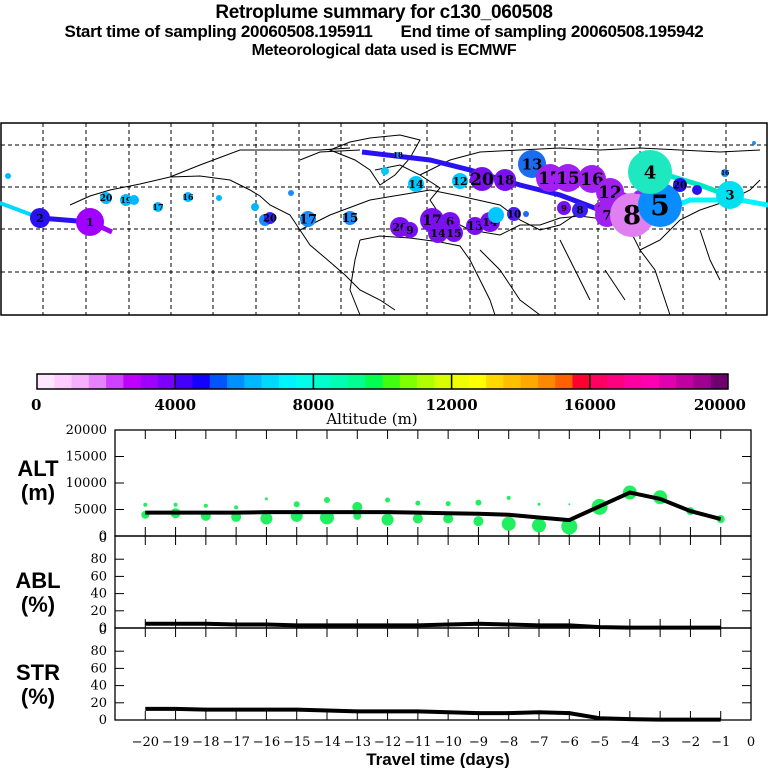  I want to click on colorbar-tick-label: 16000, so click(590, 405).